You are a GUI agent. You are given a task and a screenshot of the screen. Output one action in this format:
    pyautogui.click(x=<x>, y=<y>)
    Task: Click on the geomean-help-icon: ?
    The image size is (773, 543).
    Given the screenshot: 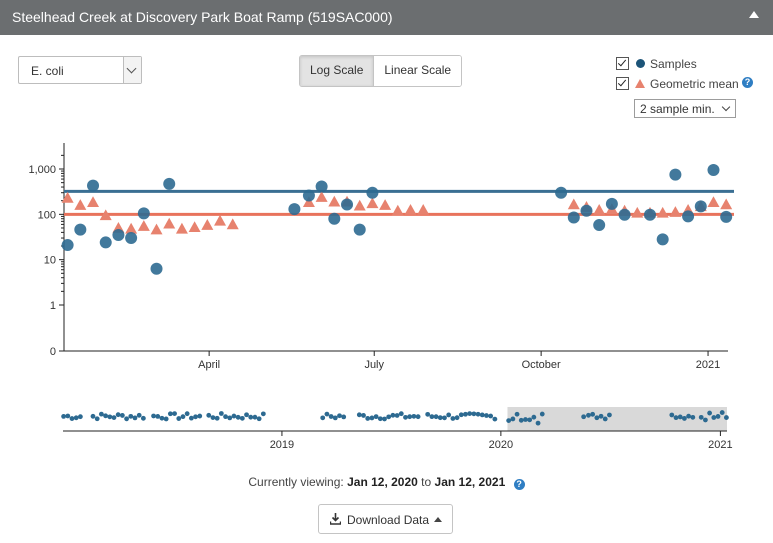 What is the action you would take?
    pyautogui.click(x=747, y=82)
    